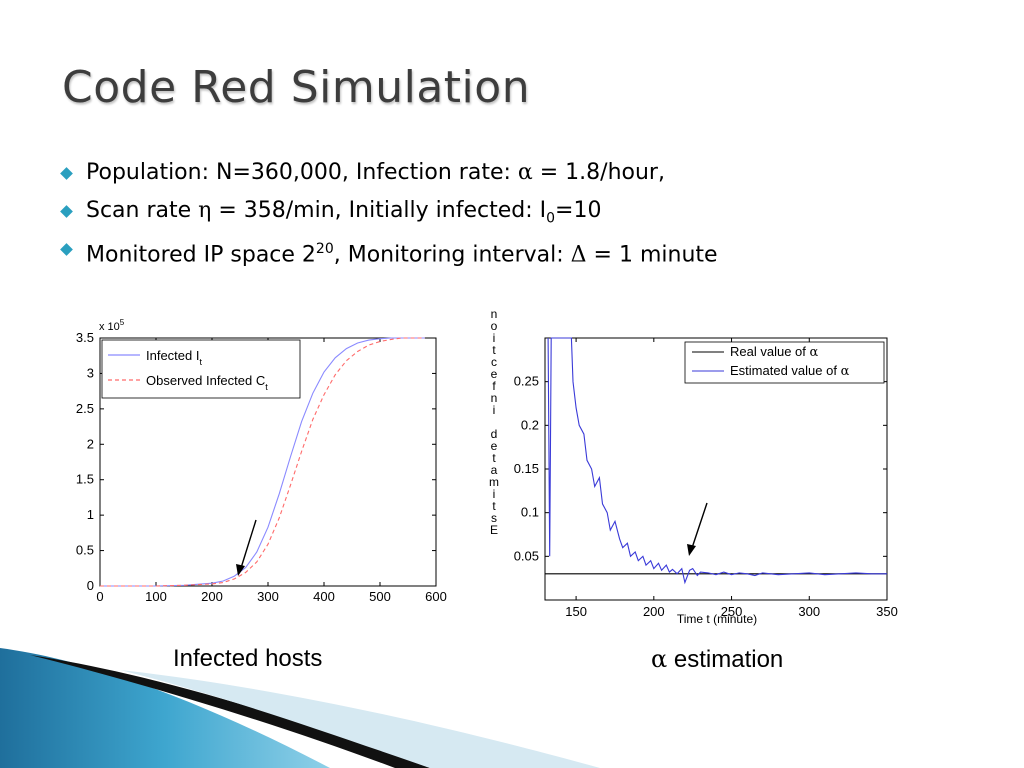  I want to click on y-tick-label: 0.25, so click(526, 381).